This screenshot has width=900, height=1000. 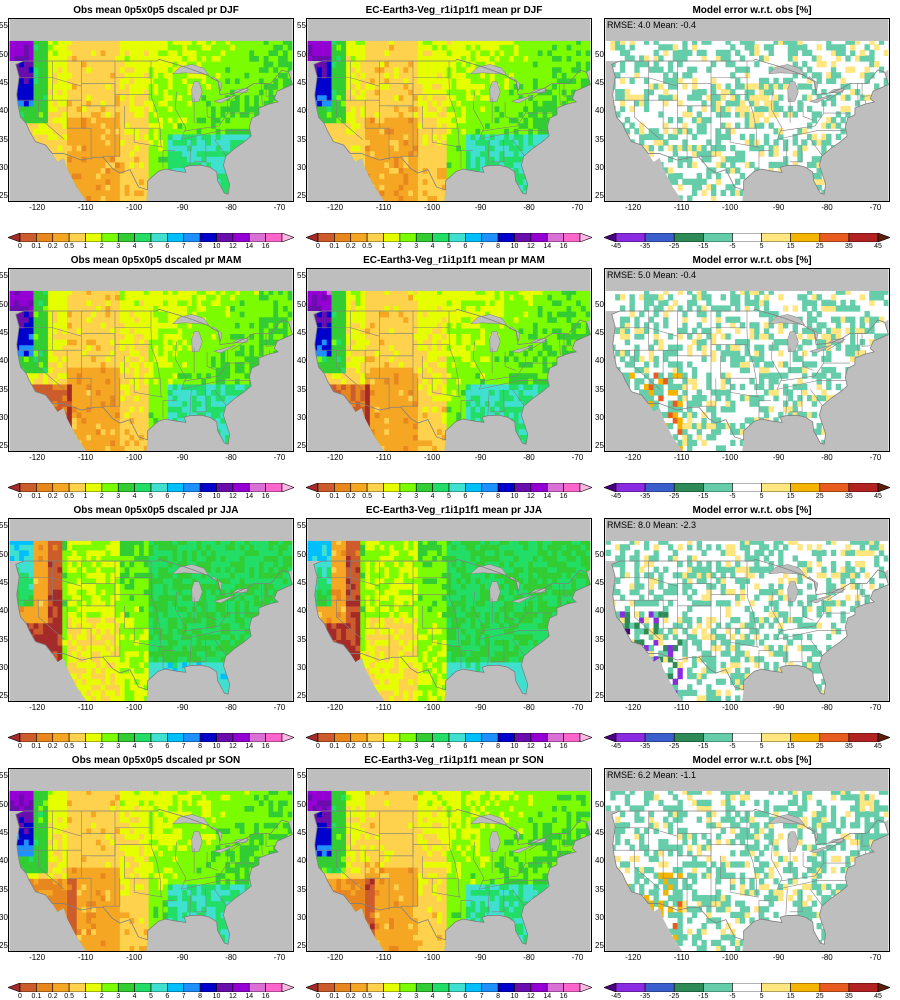 I want to click on lon-tick-label: -120, so click(x=633, y=707).